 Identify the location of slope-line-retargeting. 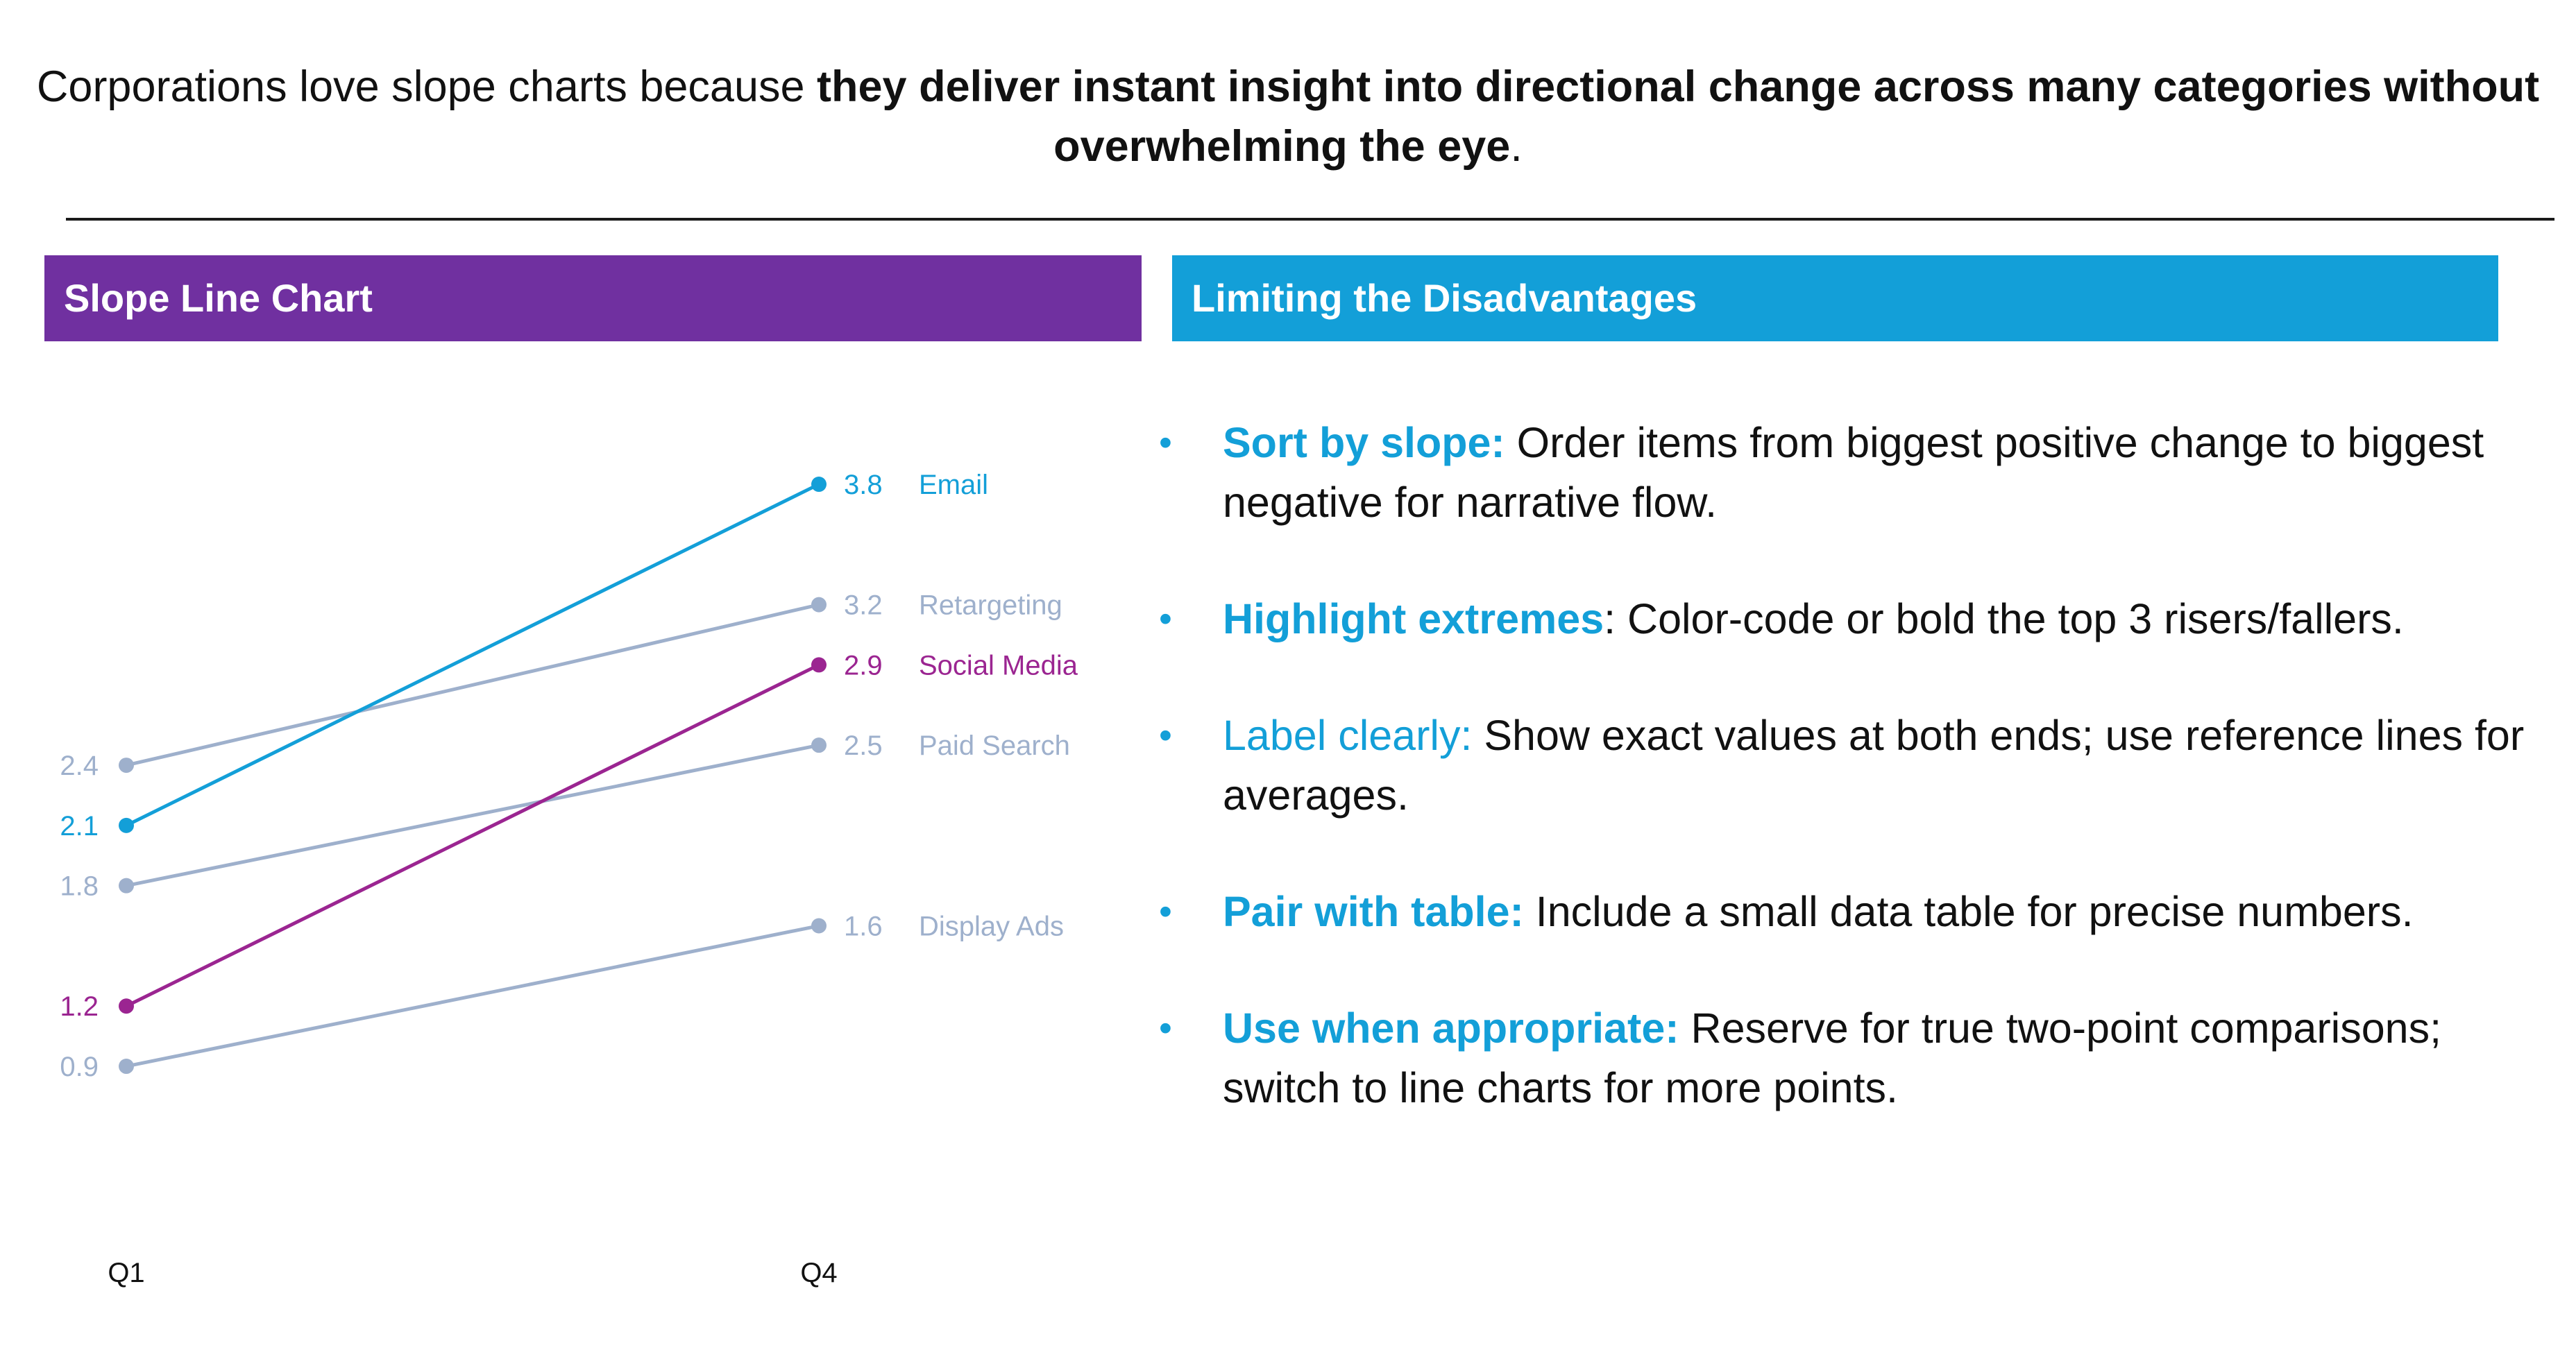
(473, 685).